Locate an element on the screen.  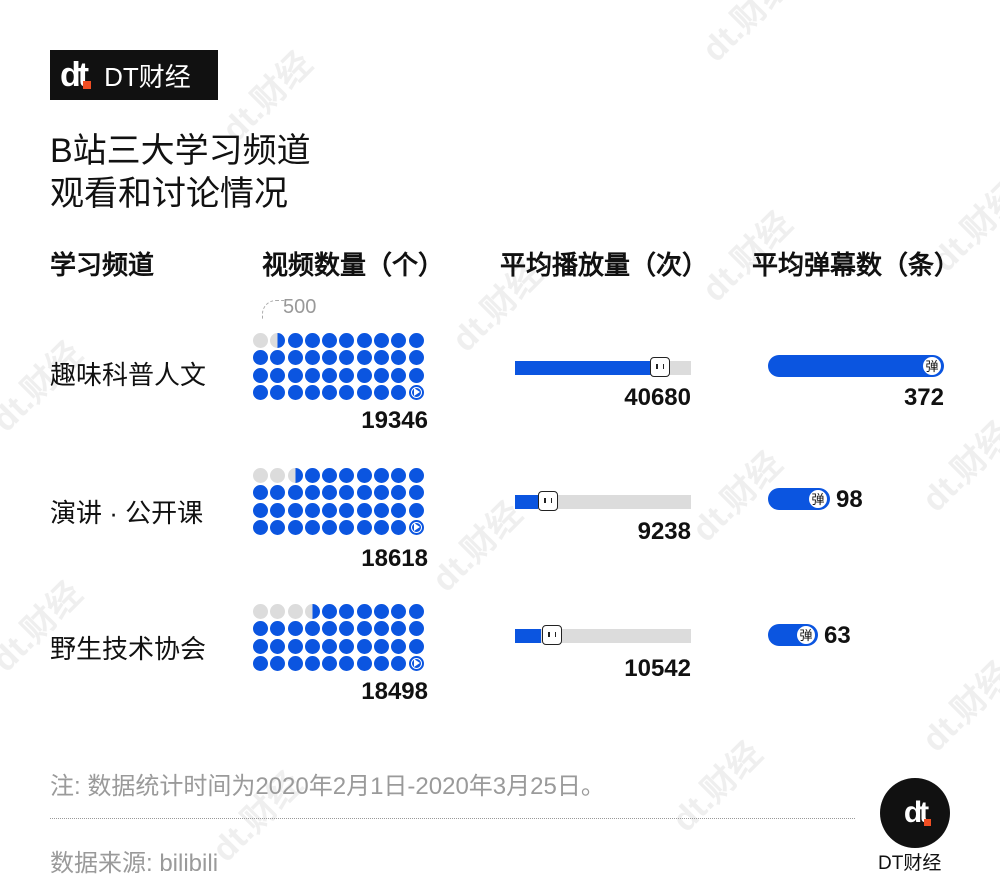
chart-title: B站三大学习频道 观看和讨论情况 is located at coordinates (180, 173).